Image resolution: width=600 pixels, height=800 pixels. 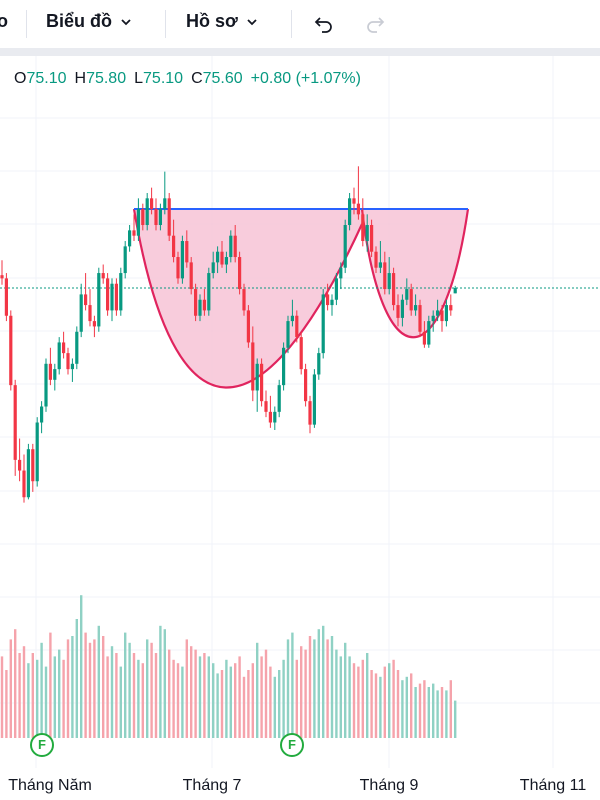 What do you see at coordinates (197, 78) in the screenshot?
I see `legend-close-key: C` at bounding box center [197, 78].